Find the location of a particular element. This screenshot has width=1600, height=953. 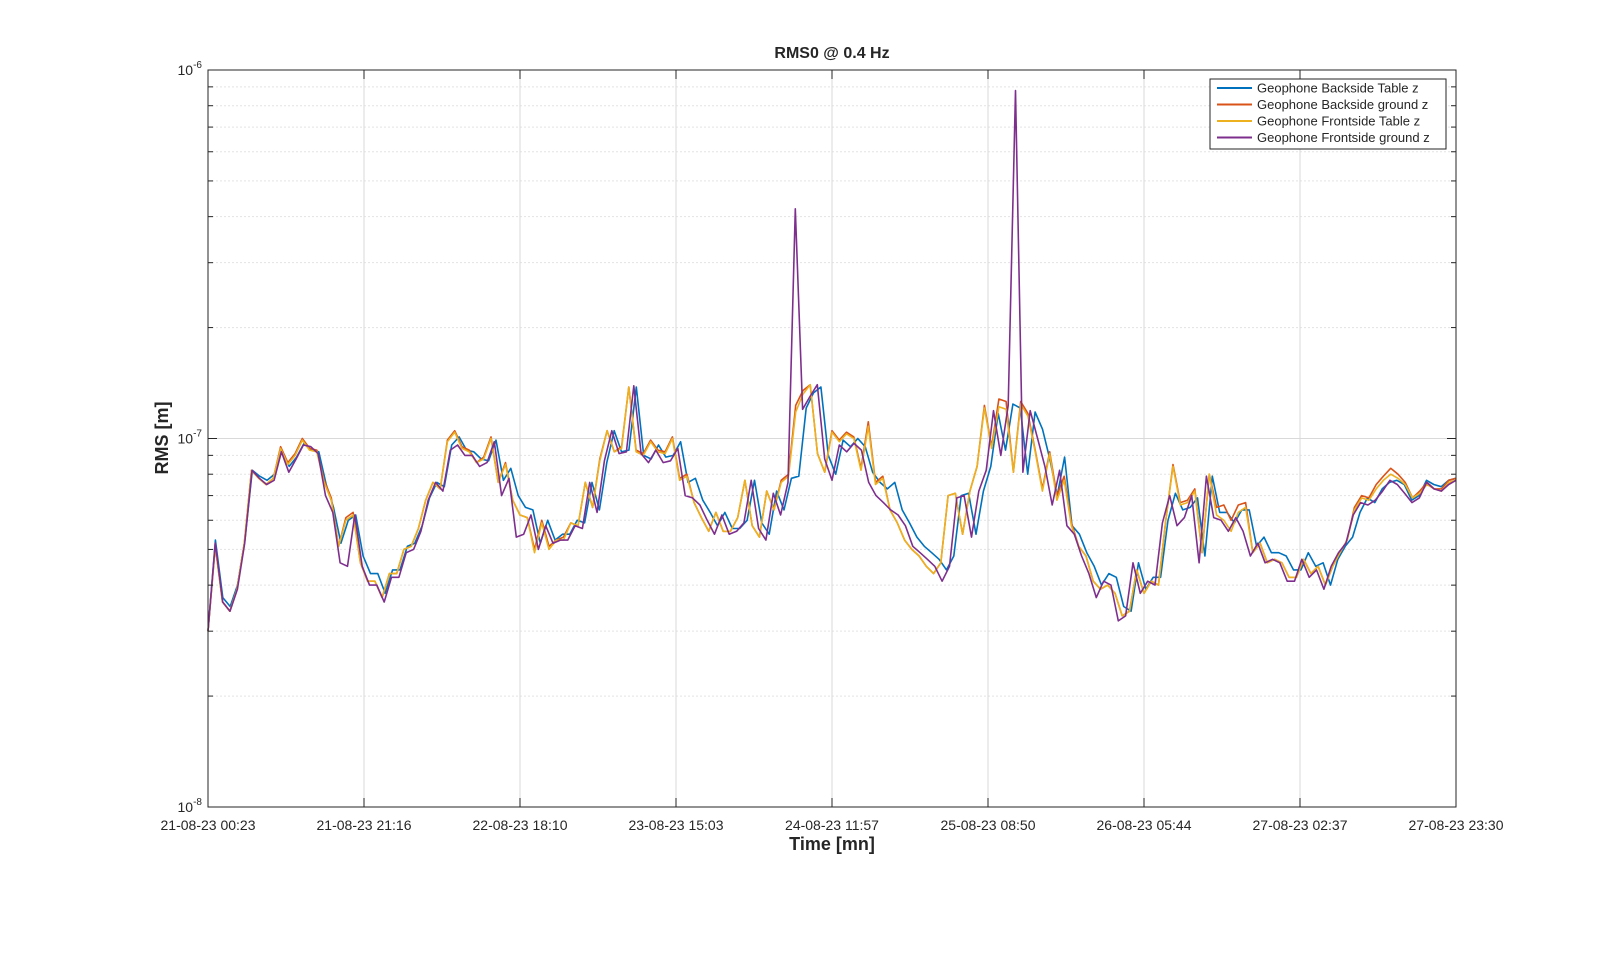

legend-label-3: Geophone Frontside Table z is located at coordinates (1338, 121).